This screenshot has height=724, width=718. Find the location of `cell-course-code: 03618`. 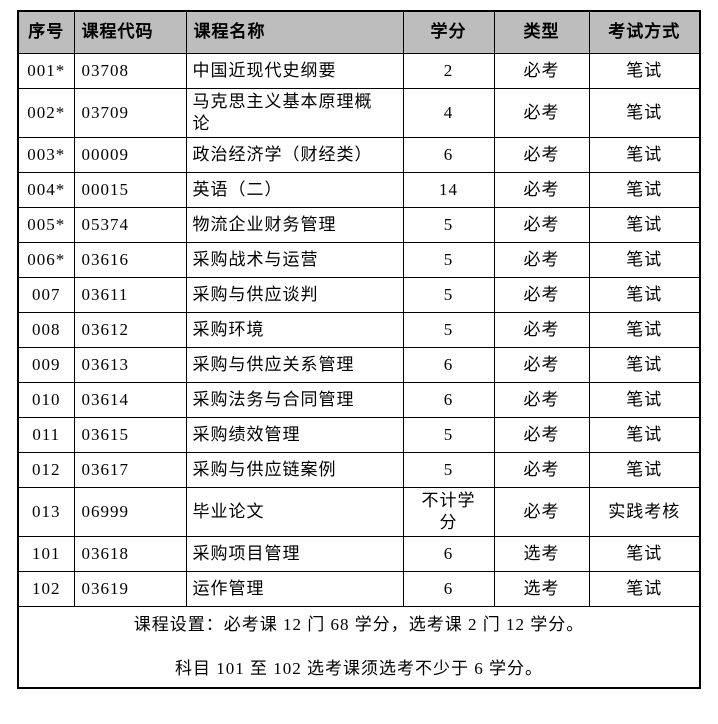

cell-course-code: 03618 is located at coordinates (130, 553).